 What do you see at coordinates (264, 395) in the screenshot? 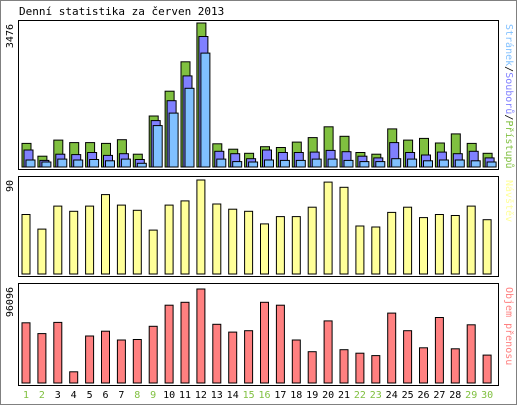
I see `day-label-16: 16` at bounding box center [264, 395].